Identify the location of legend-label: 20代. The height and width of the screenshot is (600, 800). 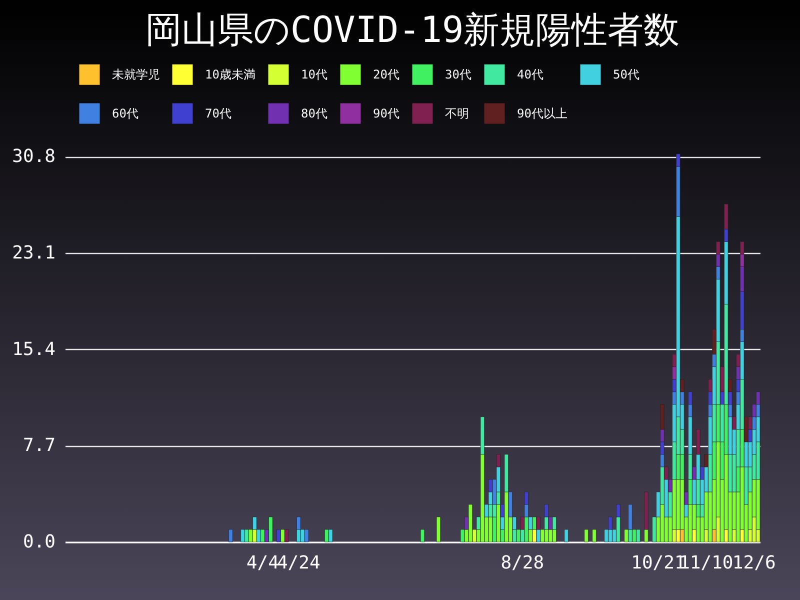
(386, 75).